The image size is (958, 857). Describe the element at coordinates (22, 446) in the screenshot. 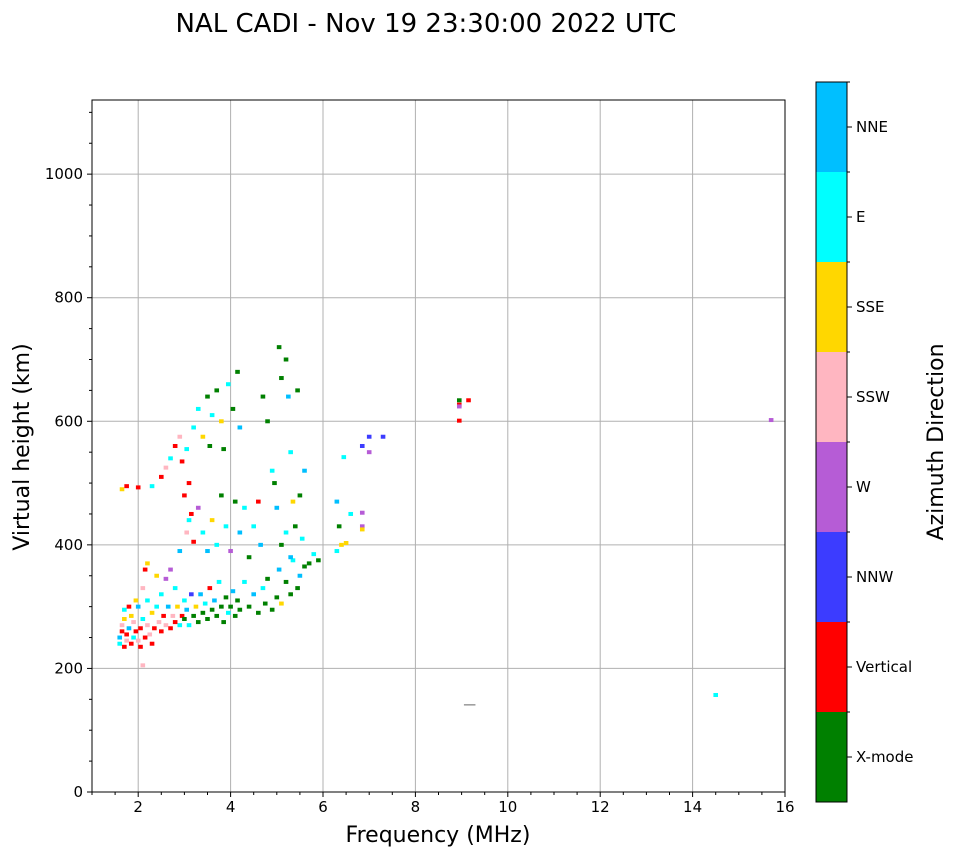

I see `y-axis-label: Virtual height (km)` at that location.